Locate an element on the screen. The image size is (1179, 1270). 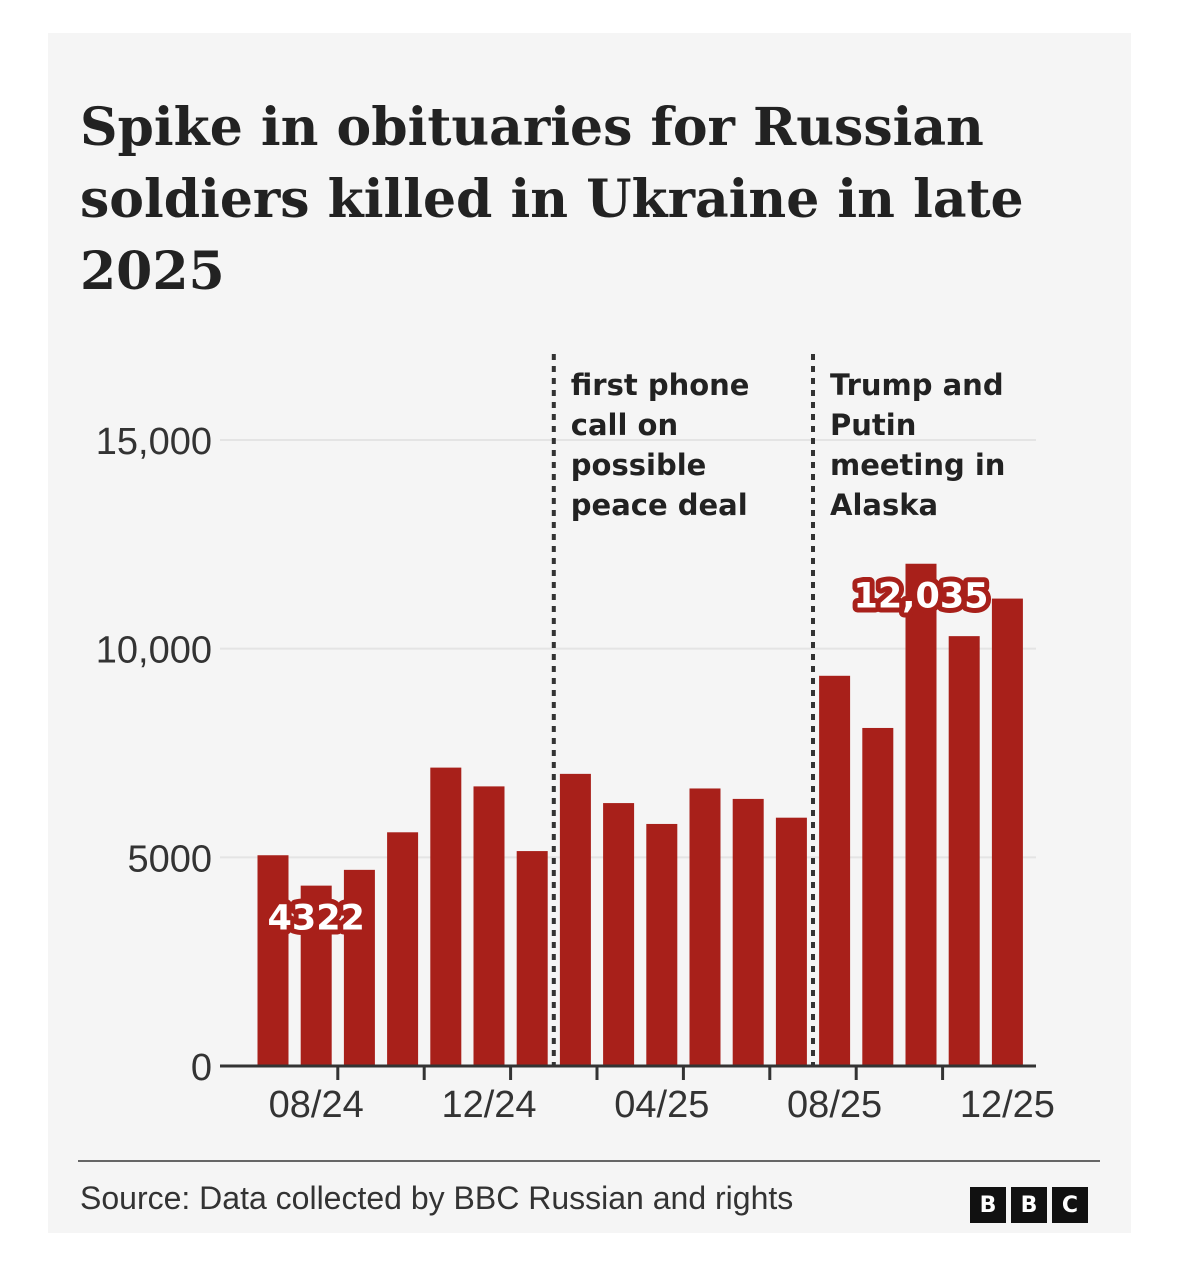
data-label: 12,035 is located at coordinates (920, 597).